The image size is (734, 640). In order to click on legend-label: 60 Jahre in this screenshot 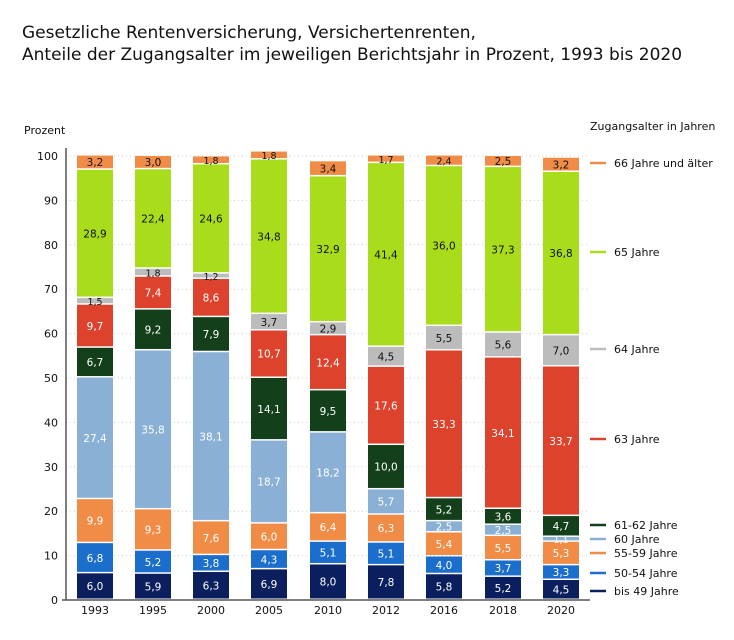, I will do `click(637, 539)`.